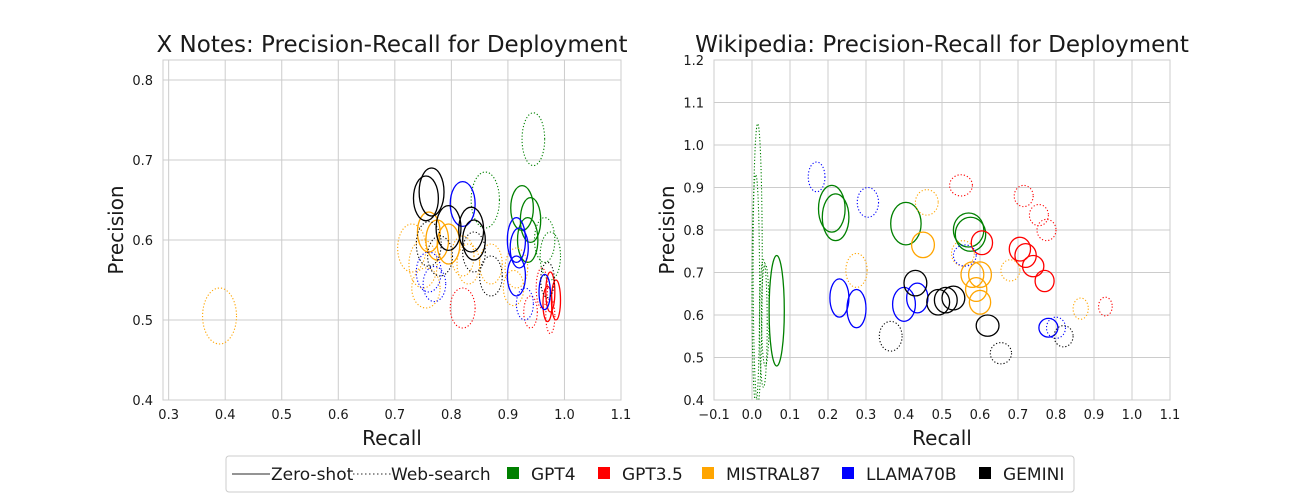 The image size is (1300, 504). I want to click on legend-label-zero-shot: Zero-shot, so click(312, 475).